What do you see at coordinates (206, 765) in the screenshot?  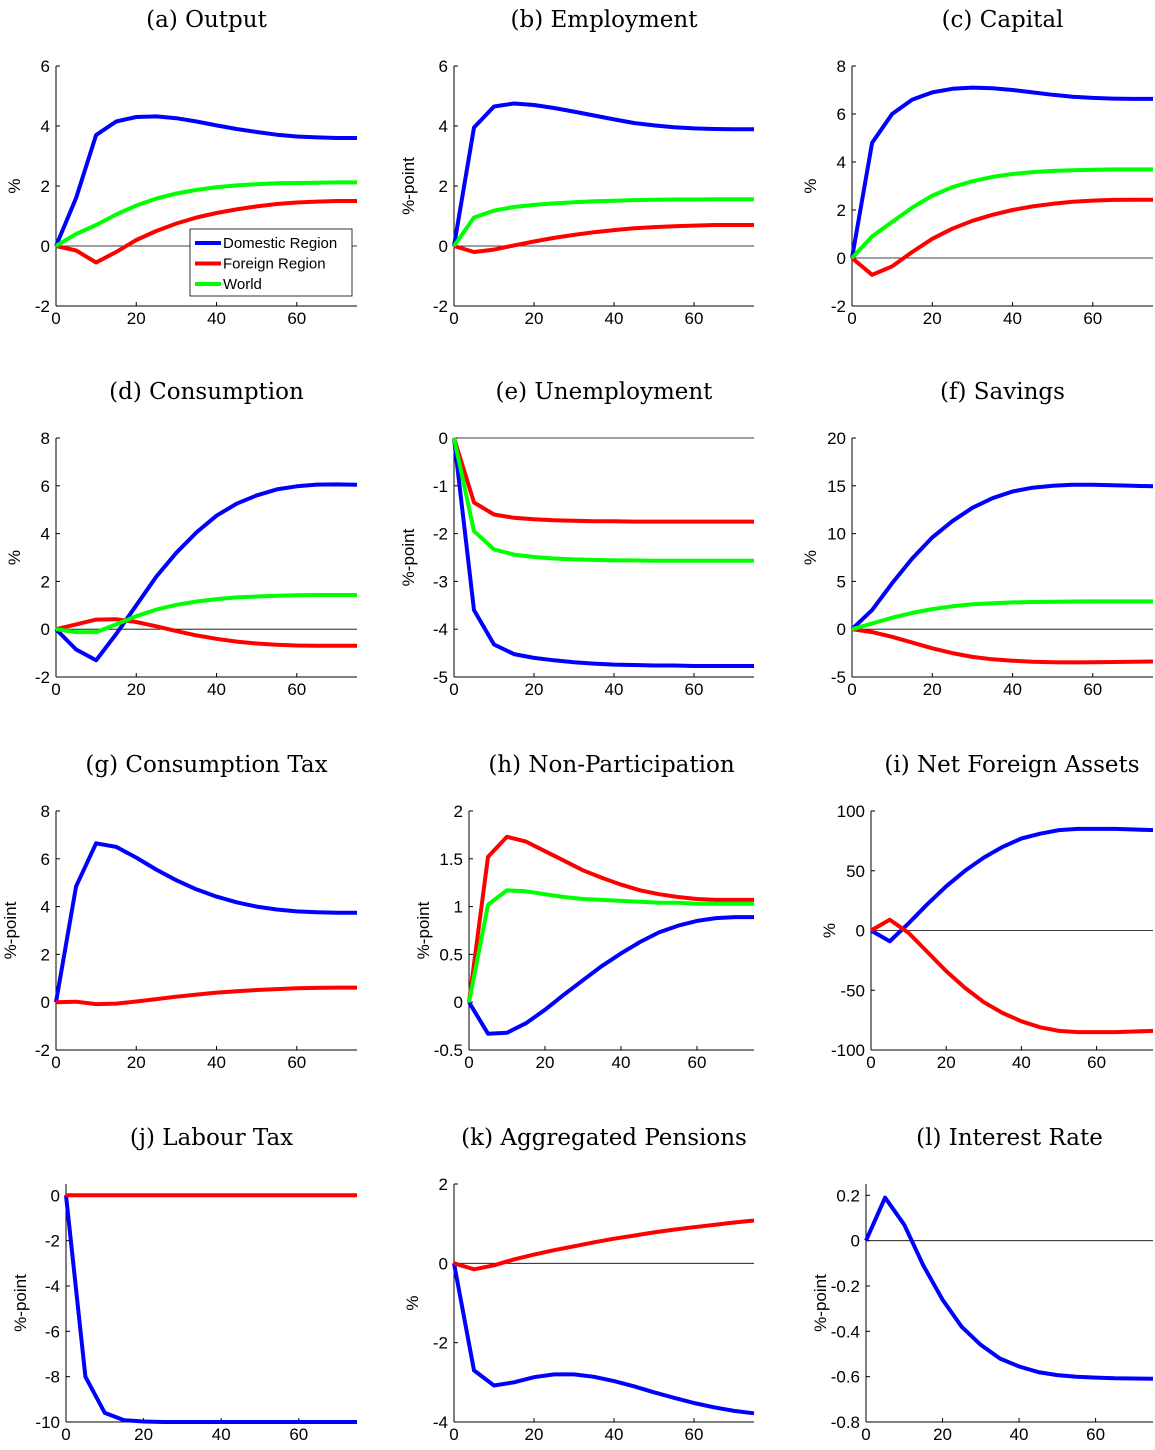 I see `panel-title: (g) Consumption Tax` at bounding box center [206, 765].